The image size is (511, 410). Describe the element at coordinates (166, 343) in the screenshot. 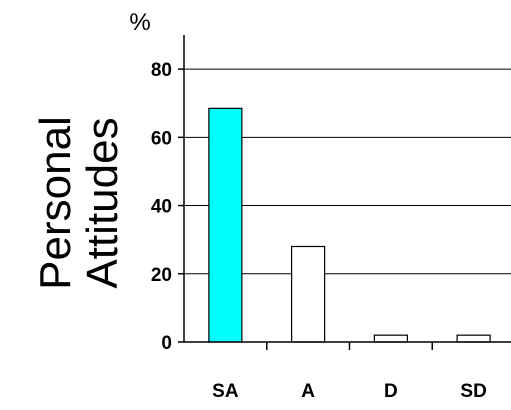

I see `y-tick-label: 0` at that location.